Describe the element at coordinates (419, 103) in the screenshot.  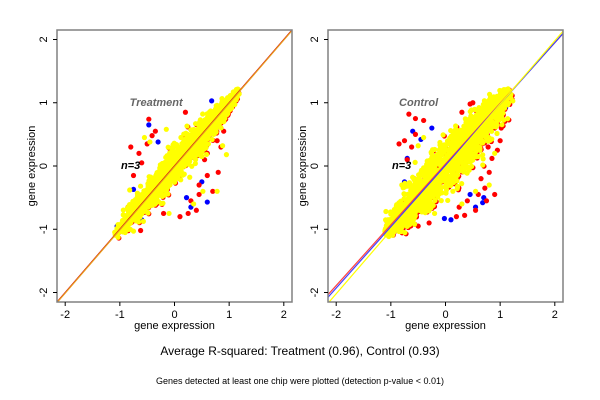
I see `control-panel-title: Control` at that location.